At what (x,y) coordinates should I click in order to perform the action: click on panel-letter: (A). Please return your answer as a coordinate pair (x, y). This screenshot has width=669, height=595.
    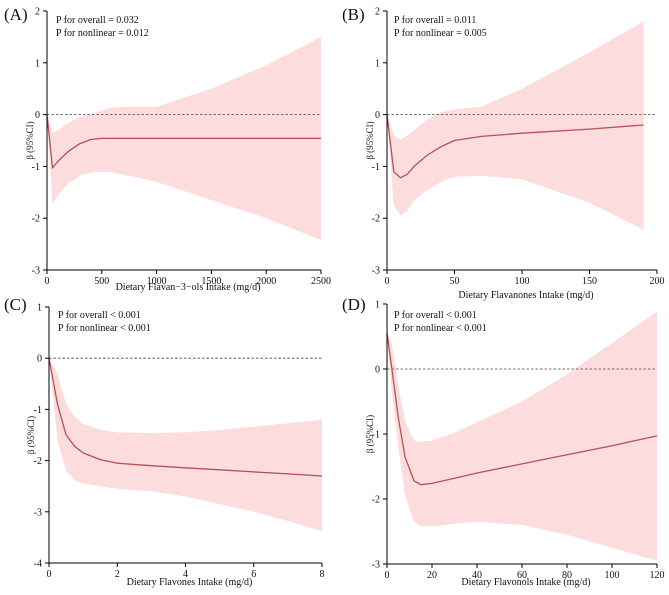
    Looking at the image, I should click on (16, 14).